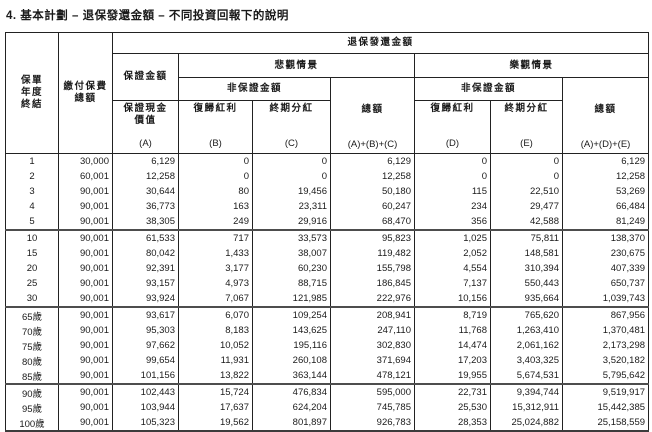 The height and width of the screenshot is (432, 652). Describe the element at coordinates (372, 376) in the screenshot. I see `value-cell: 478,121` at that location.